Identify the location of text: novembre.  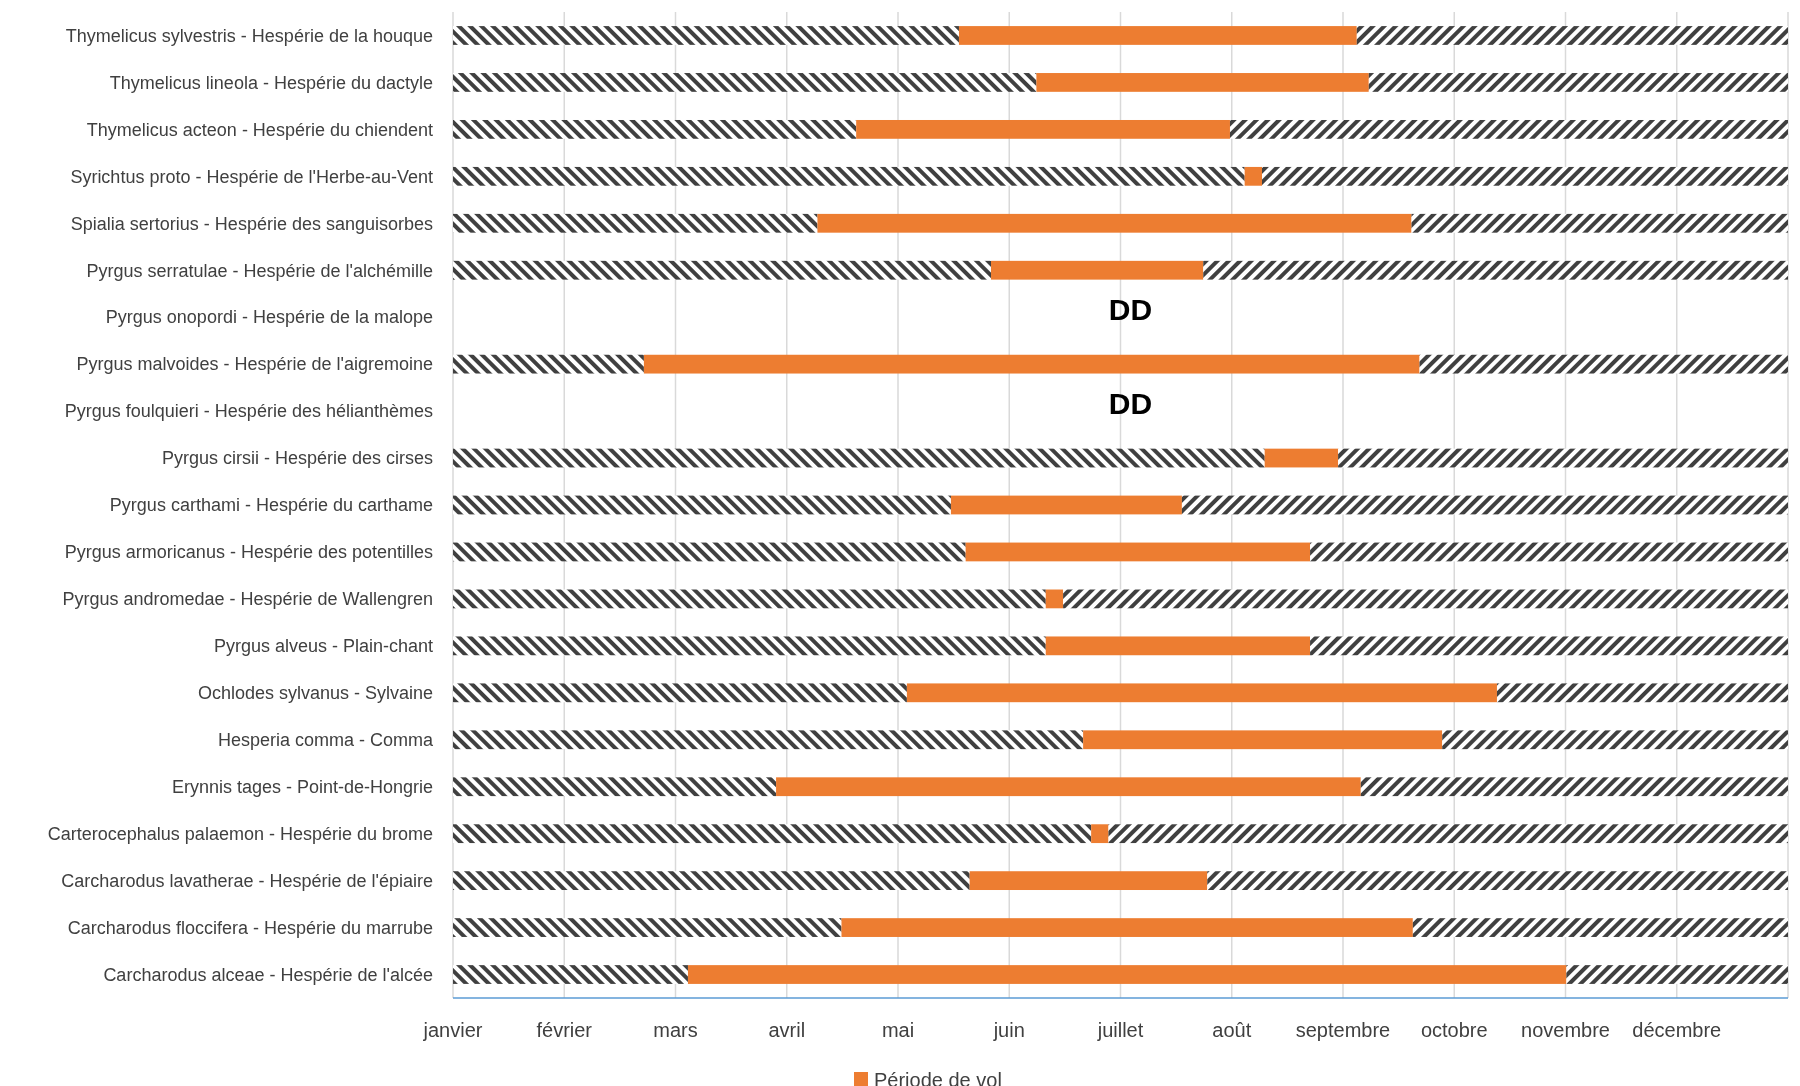
(1565, 1030).